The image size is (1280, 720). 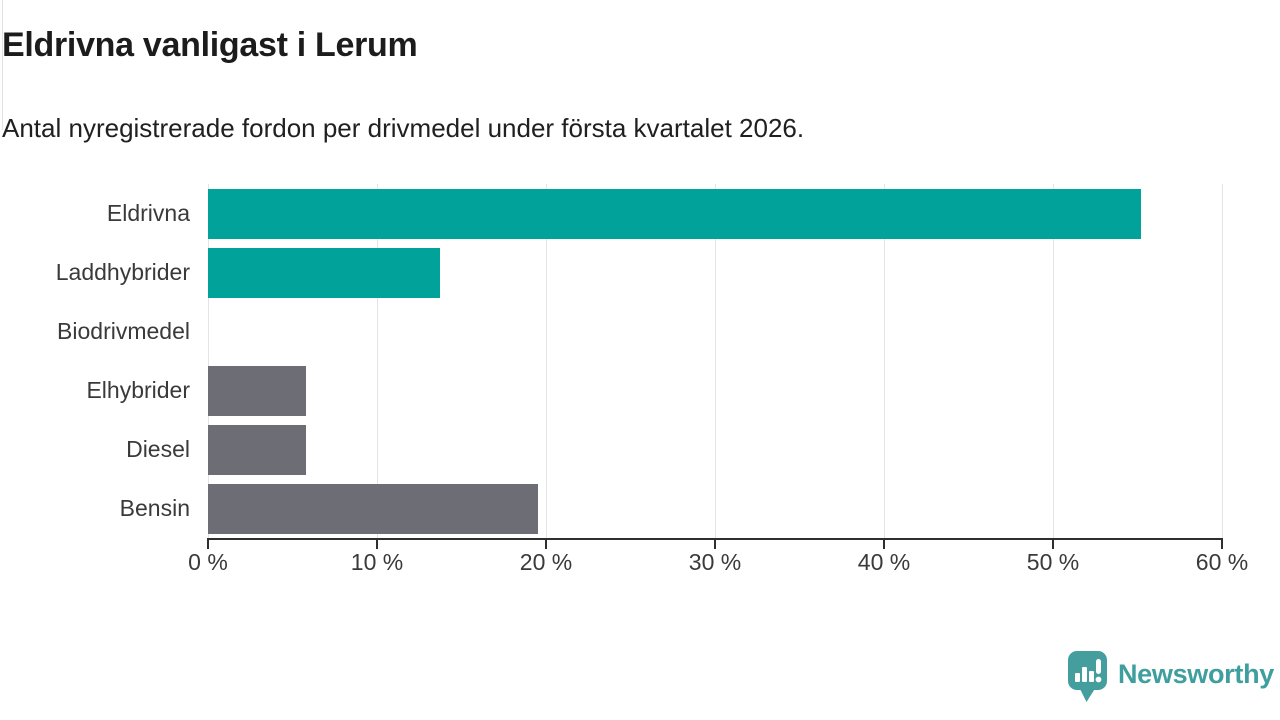 I want to click on x-tick-label: 60 %, so click(x=1222, y=562).